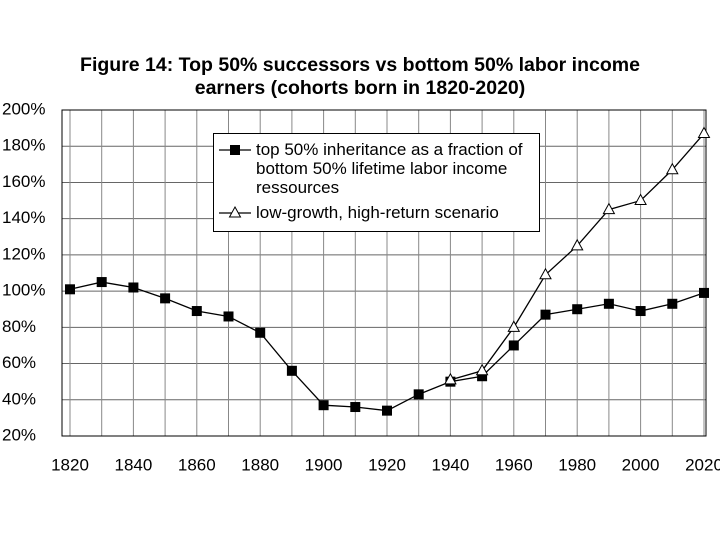 Image resolution: width=720 pixels, height=545 pixels. I want to click on y-tick-label: 60%, so click(19, 362).